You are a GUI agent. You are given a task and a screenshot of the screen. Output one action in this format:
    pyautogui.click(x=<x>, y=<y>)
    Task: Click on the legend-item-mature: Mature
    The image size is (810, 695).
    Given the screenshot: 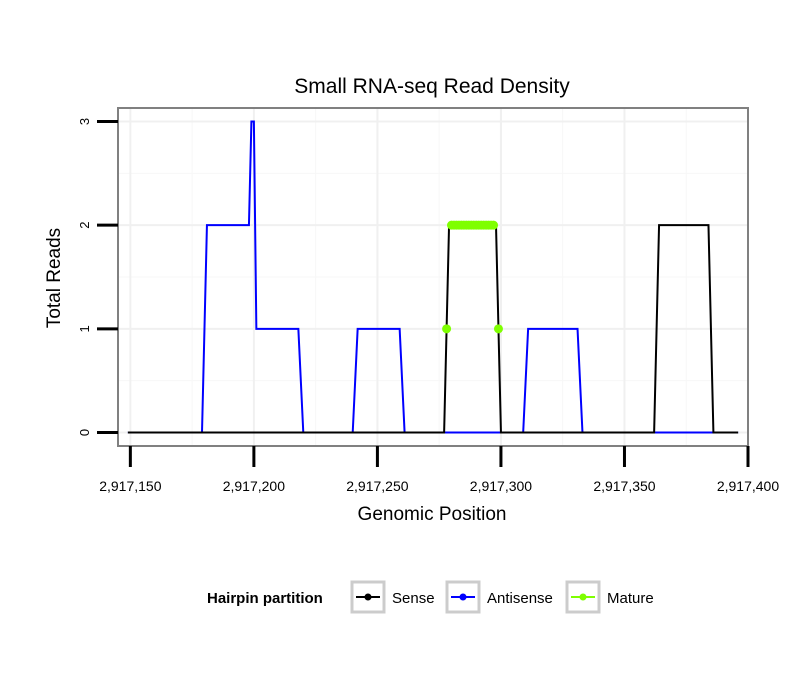 What is the action you would take?
    pyautogui.click(x=609, y=597)
    